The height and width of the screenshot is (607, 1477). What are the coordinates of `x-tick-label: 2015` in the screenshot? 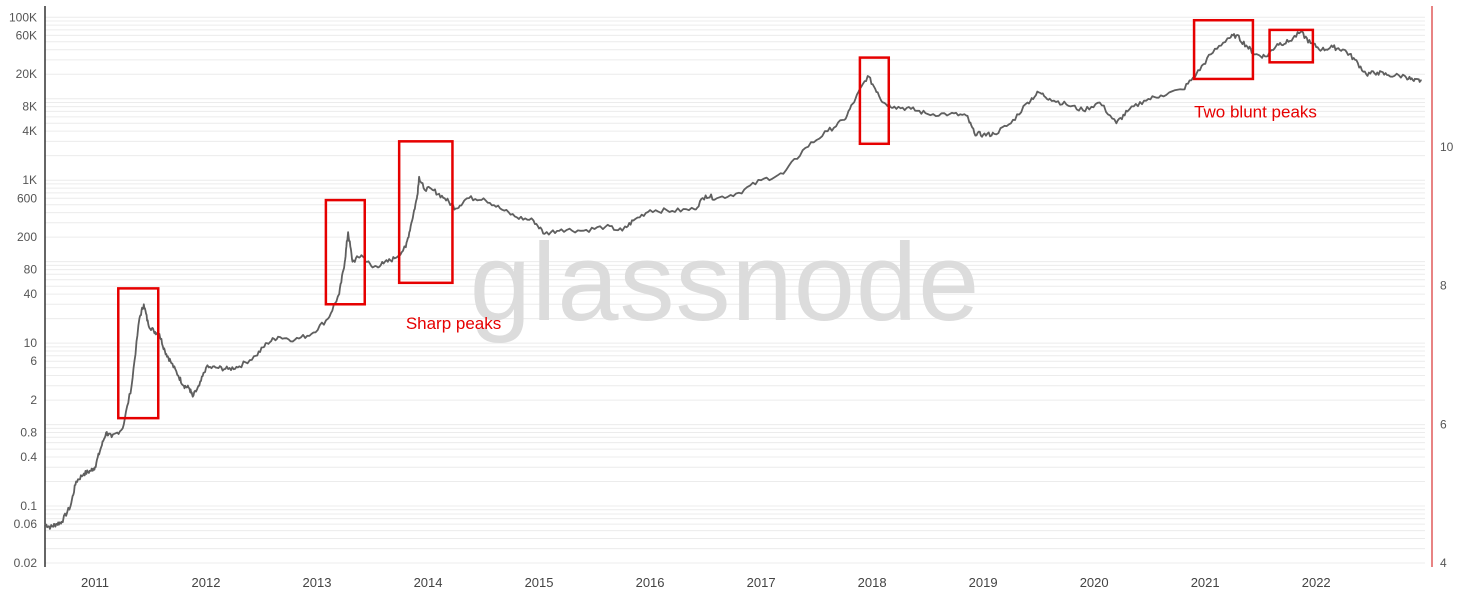 It's located at (539, 582).